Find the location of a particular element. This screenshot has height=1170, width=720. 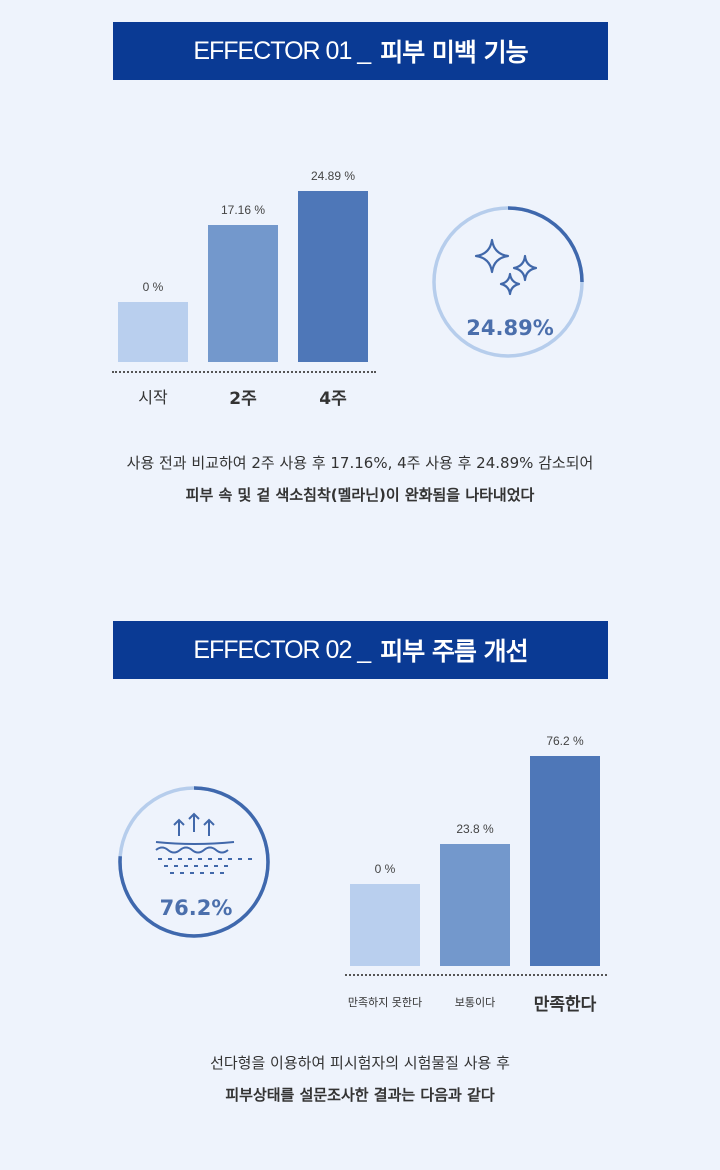

section1-banner: EFFECTOR 01 _ 피부 미백 기능 is located at coordinates (360, 51).